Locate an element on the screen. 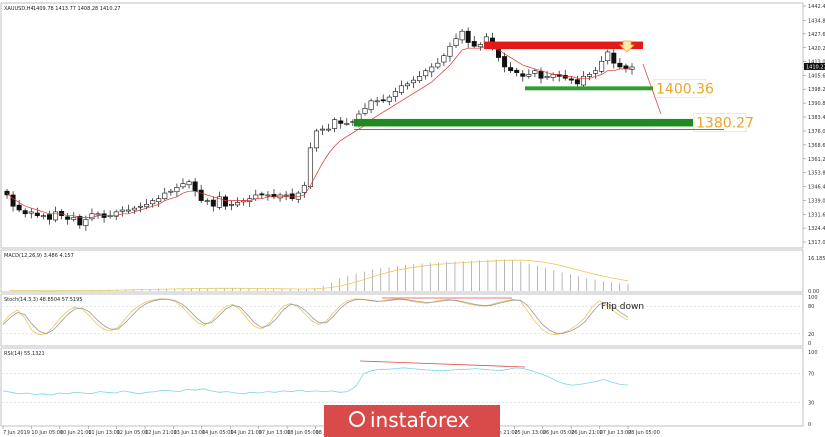  x-tick-label: 12 Jun 05:00 is located at coordinates (133, 433).